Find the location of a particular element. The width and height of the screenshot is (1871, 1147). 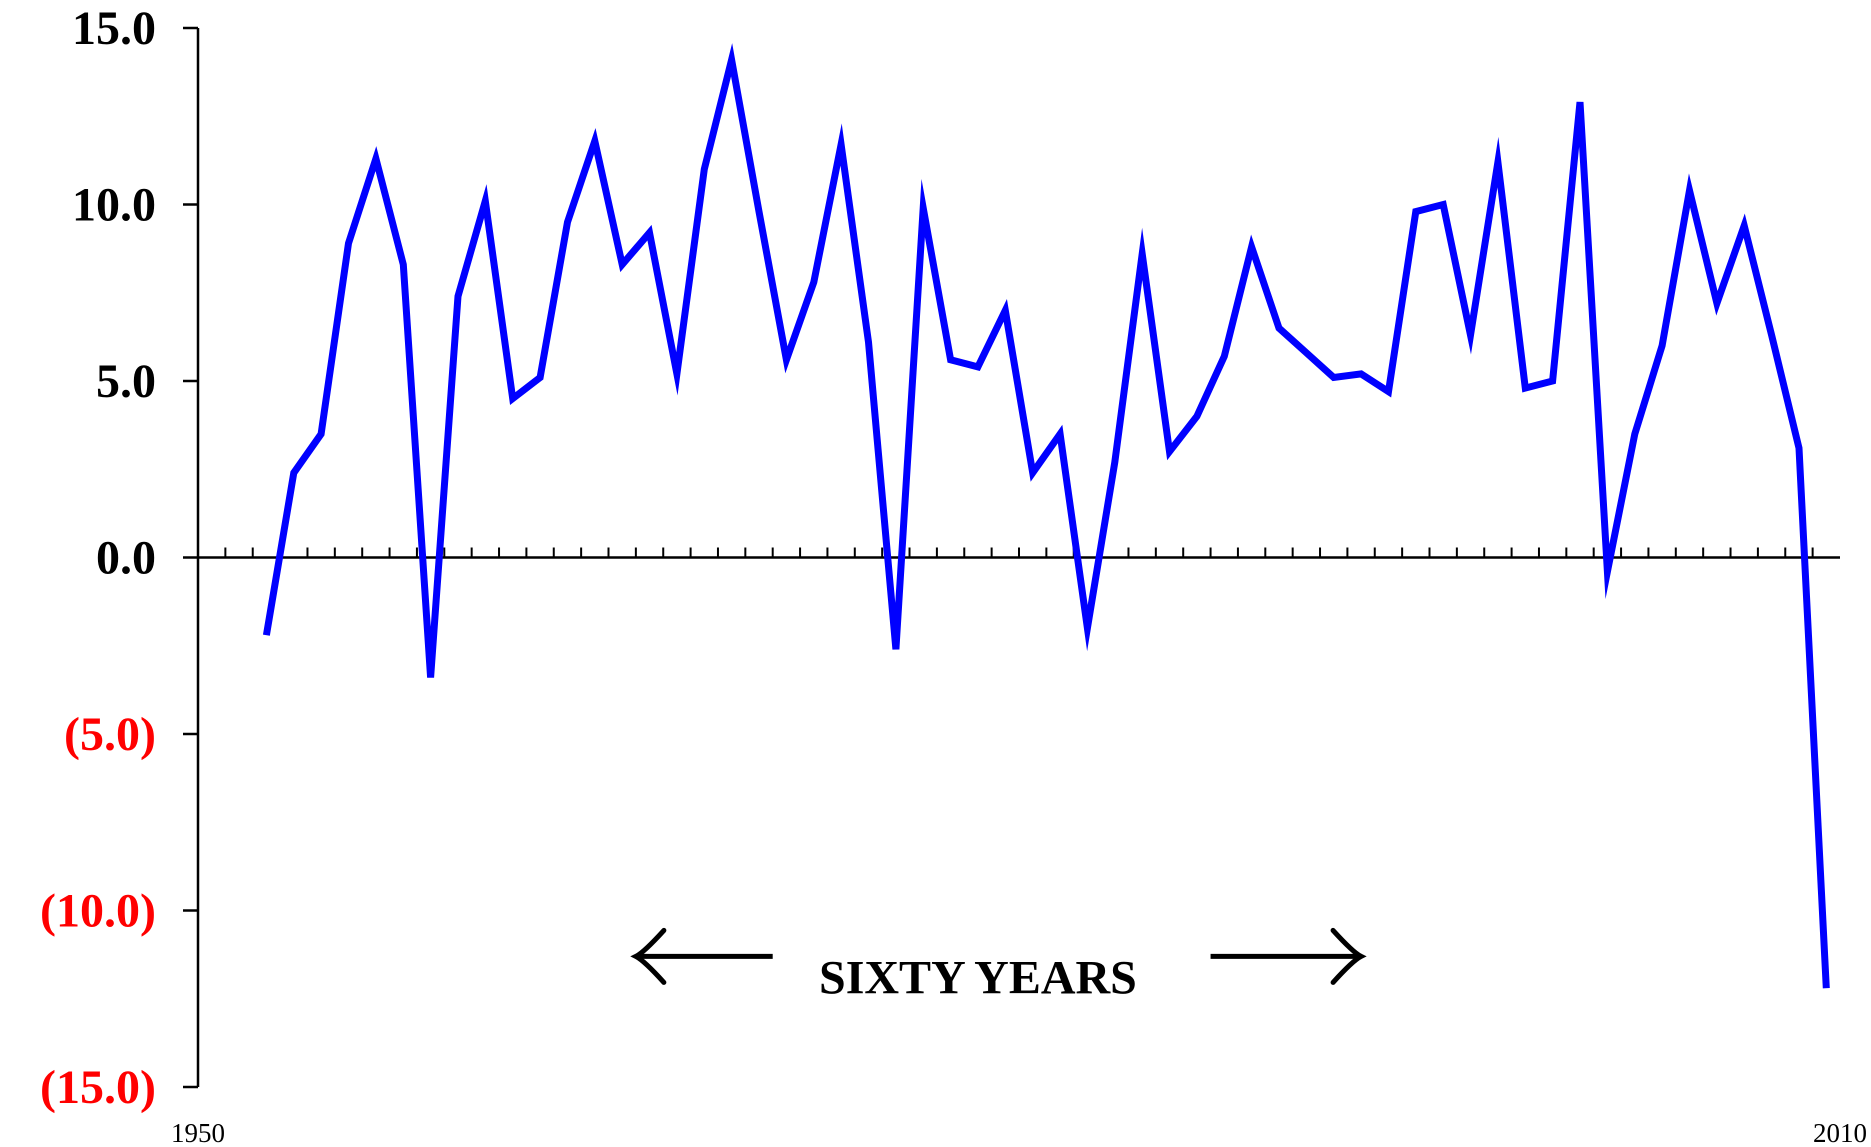

y-tick-label: 15.0 is located at coordinates (114, 28).